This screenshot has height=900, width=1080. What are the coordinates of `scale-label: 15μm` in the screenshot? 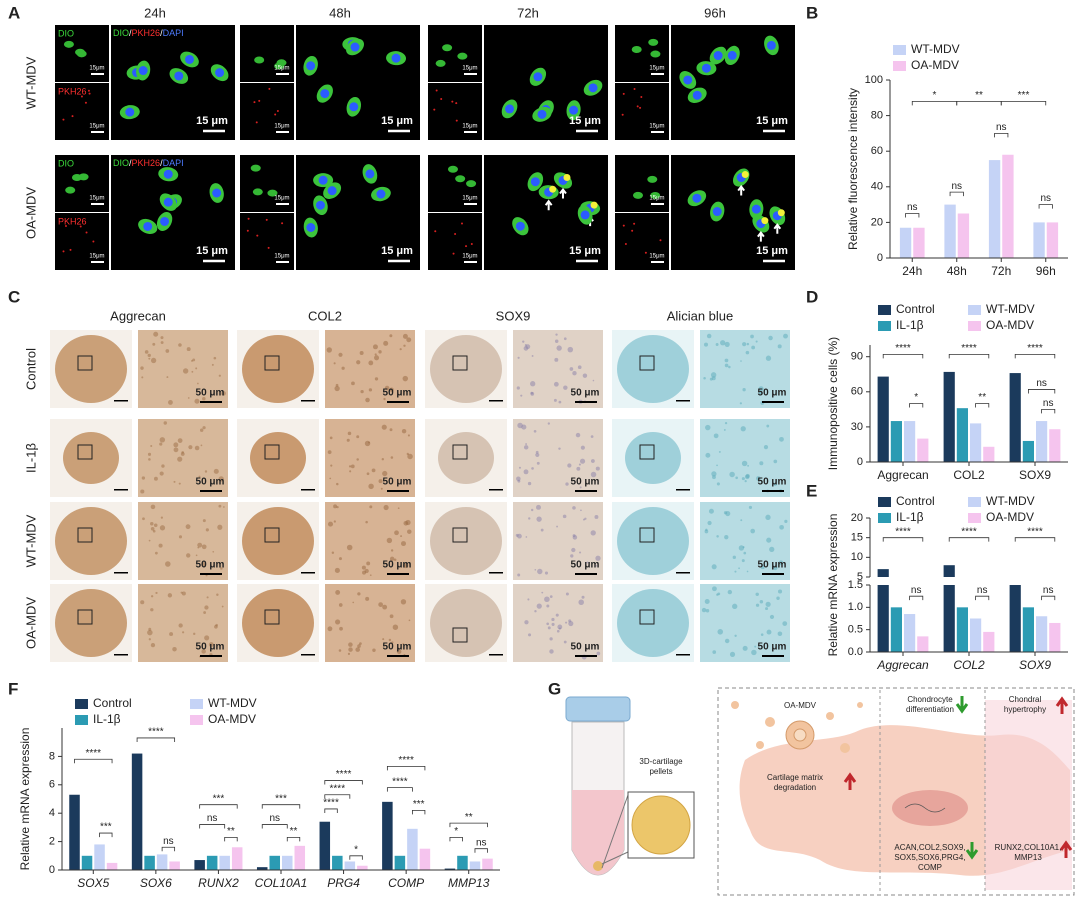 It's located at (96, 127).